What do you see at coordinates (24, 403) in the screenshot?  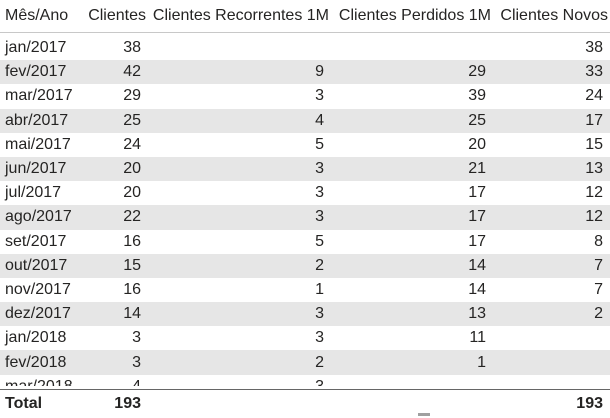 I see `total-label: Total` at bounding box center [24, 403].